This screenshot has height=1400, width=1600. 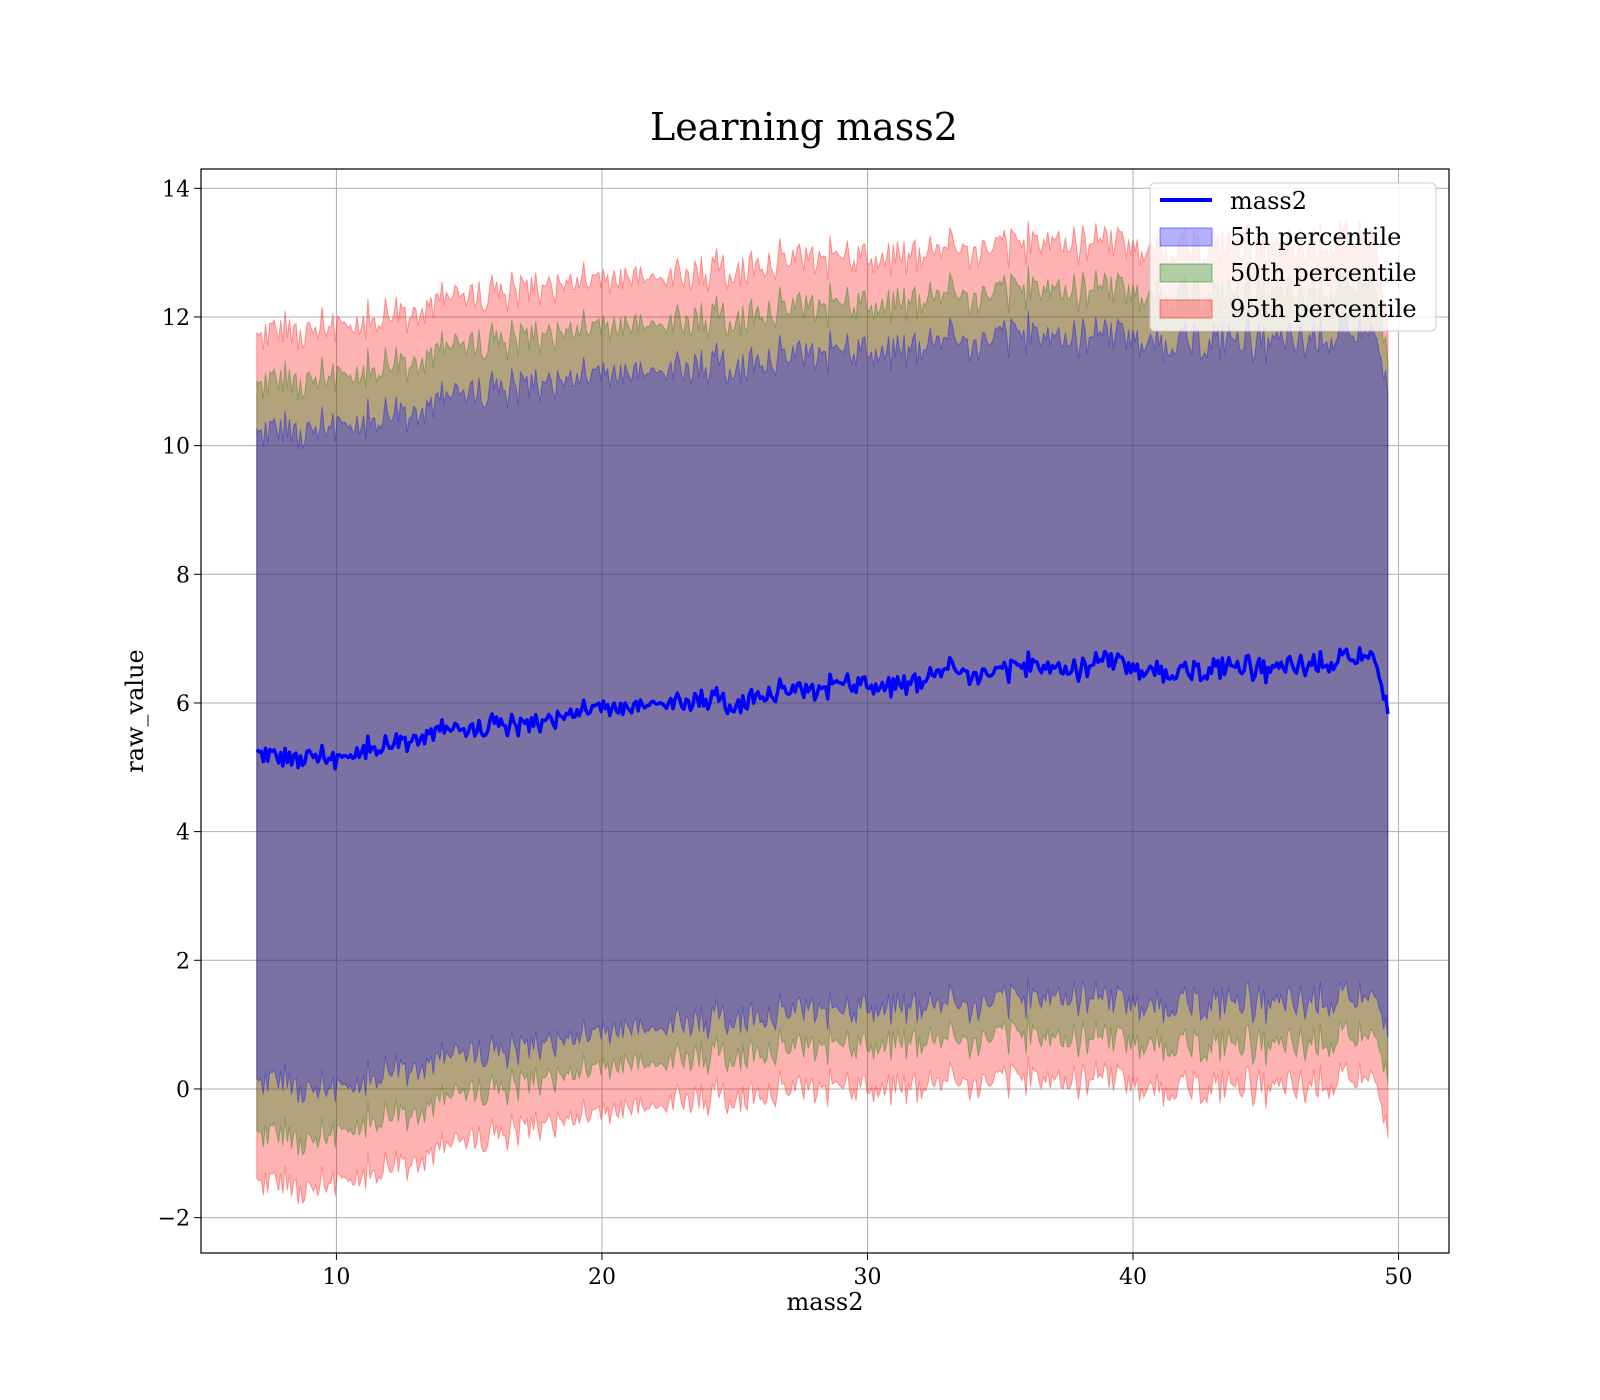 What do you see at coordinates (1323, 273) in the screenshot?
I see `legend-label-50th: 50th percentile` at bounding box center [1323, 273].